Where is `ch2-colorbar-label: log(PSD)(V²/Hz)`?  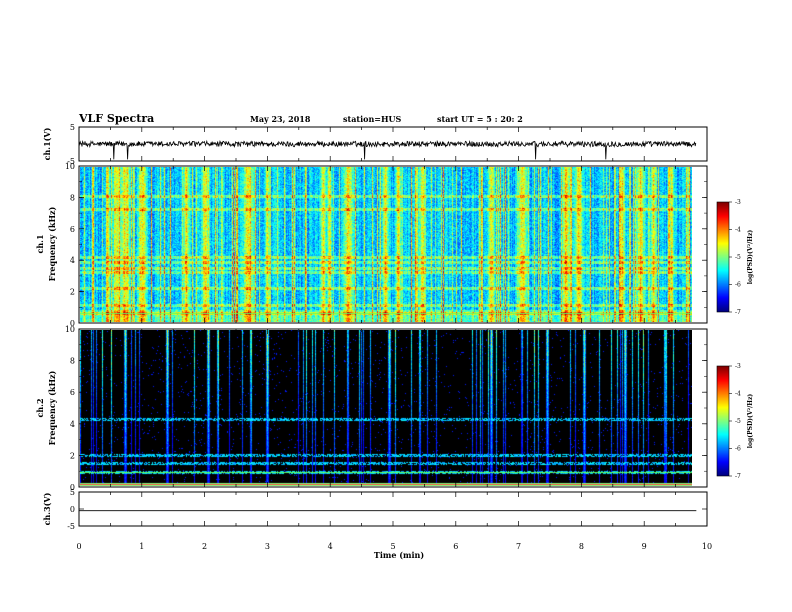
ch2-colorbar-label: log(PSD)(V²/Hz) is located at coordinates (750, 421).